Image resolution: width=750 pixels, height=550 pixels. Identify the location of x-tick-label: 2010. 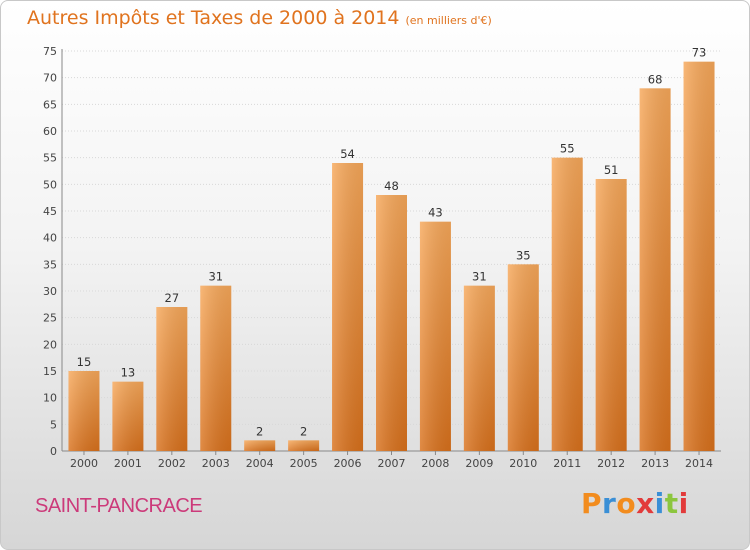
(523, 463).